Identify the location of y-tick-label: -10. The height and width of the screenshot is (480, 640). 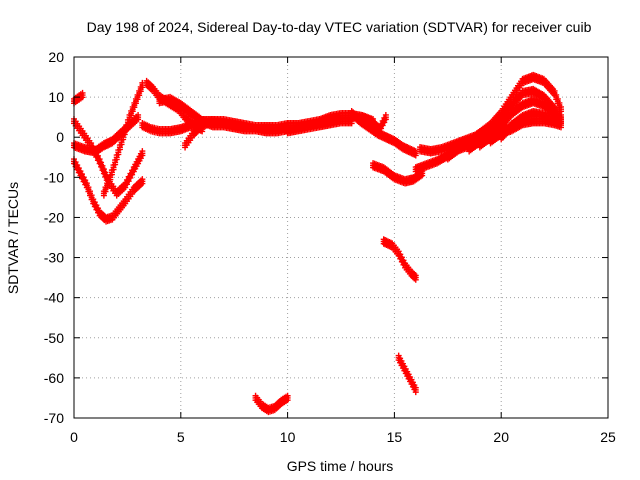
(54, 177).